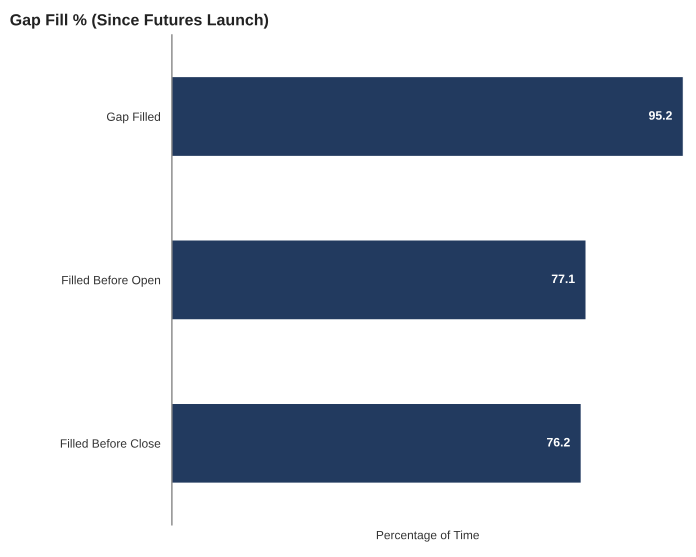  What do you see at coordinates (558, 442) in the screenshot?
I see `data-label: 76.2` at bounding box center [558, 442].